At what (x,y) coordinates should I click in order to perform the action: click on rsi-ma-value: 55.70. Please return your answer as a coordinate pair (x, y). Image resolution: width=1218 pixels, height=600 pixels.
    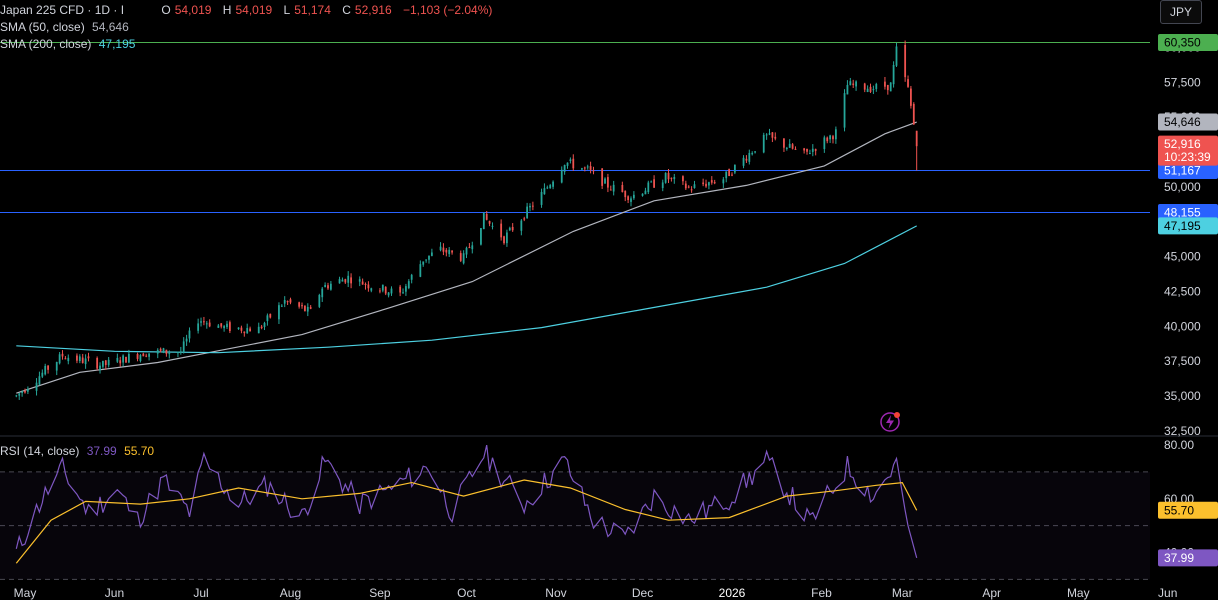
    Looking at the image, I should click on (139, 451).